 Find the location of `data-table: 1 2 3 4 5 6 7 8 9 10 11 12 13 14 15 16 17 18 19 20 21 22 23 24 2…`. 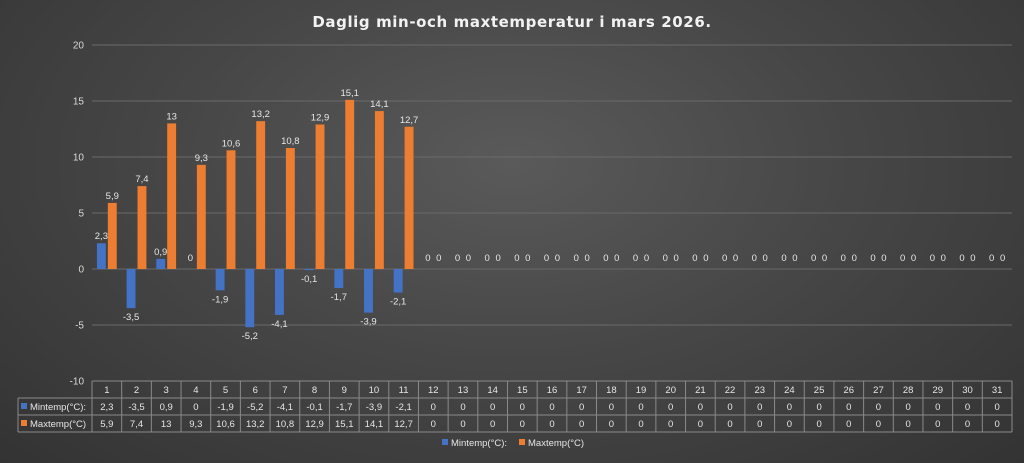

data-table: 1 2 3 4 5 6 7 8 9 10 11 12 13 14 15 16 17 18 19 20 21 22 23 24 2… is located at coordinates (515, 406).